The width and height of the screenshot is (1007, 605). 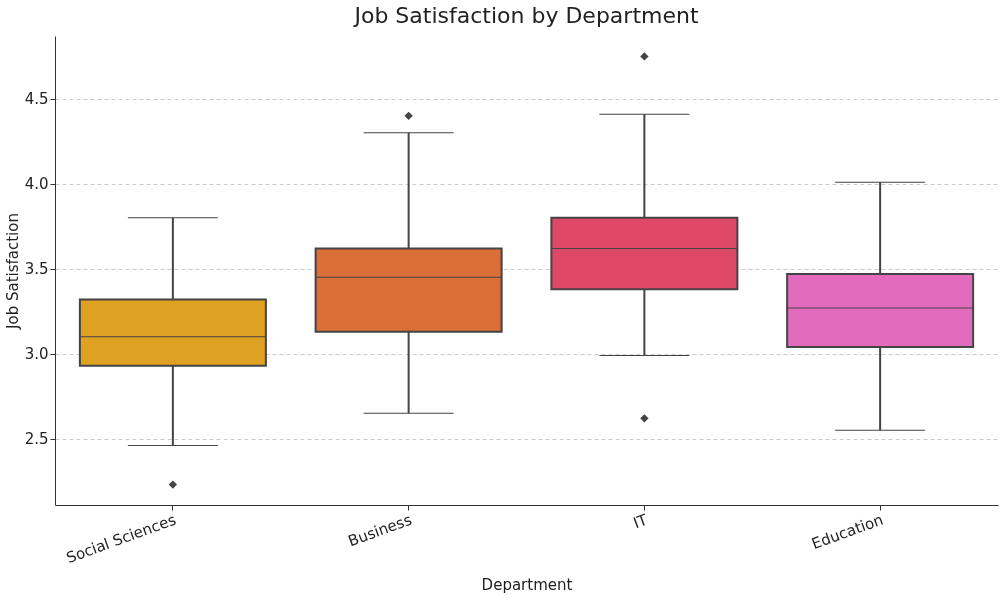 I want to click on y-tick-label: 3.5, so click(x=36, y=269).